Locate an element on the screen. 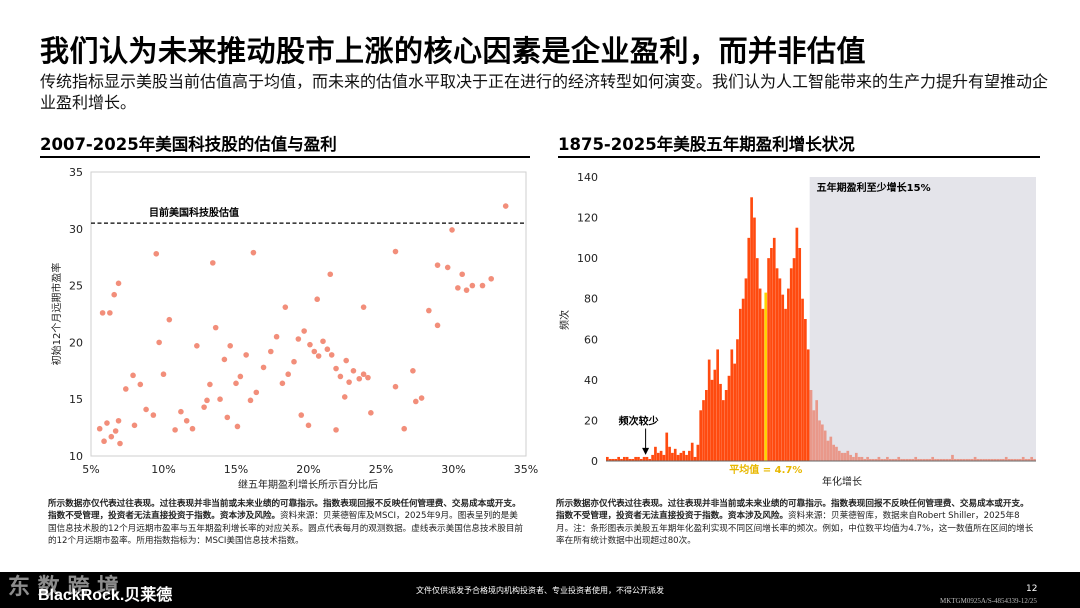  scatter-x-tick-label: 15% is located at coordinates (236, 469).